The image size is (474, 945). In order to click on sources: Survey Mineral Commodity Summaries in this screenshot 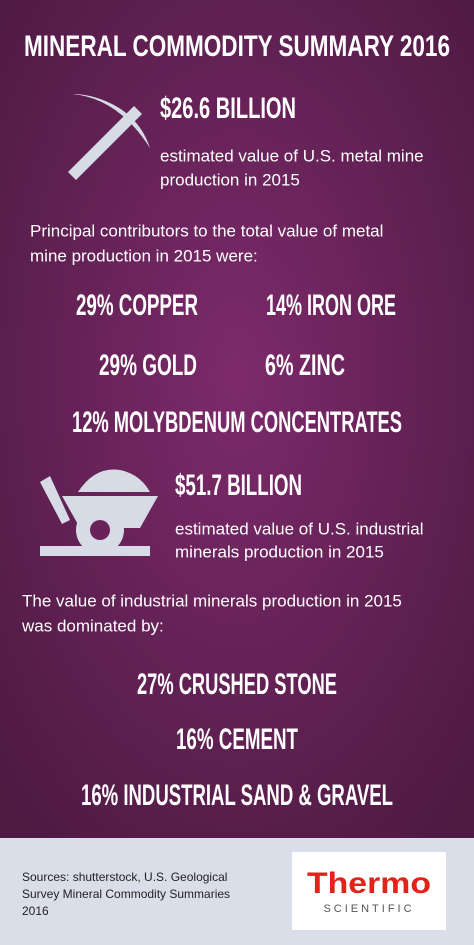, I will do `click(126, 894)`.